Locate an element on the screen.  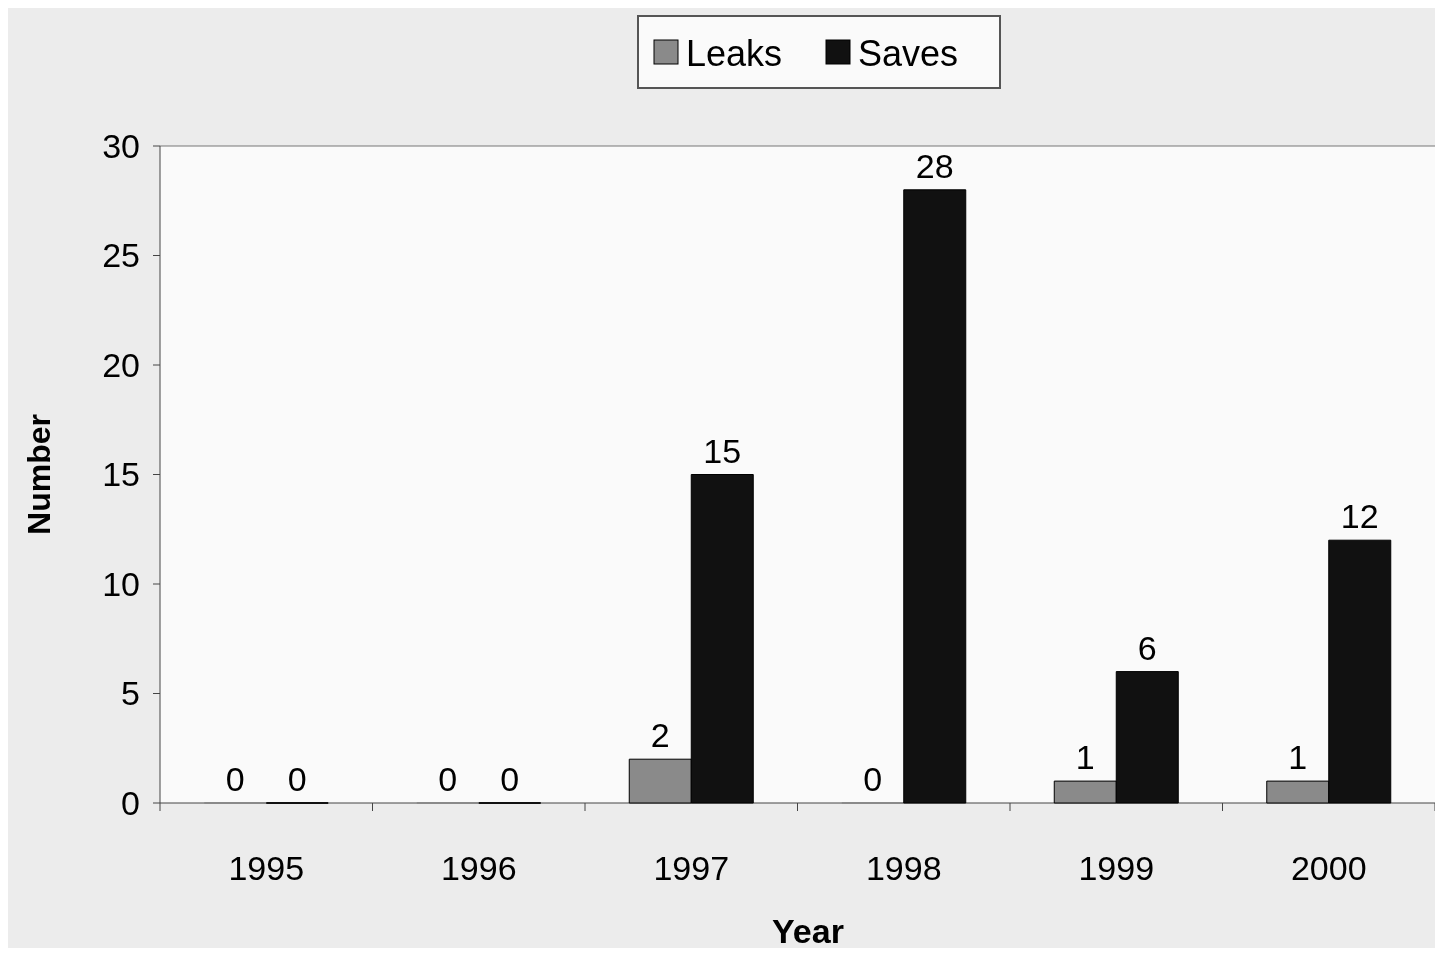
x-axis-title: Year is located at coordinates (808, 931).